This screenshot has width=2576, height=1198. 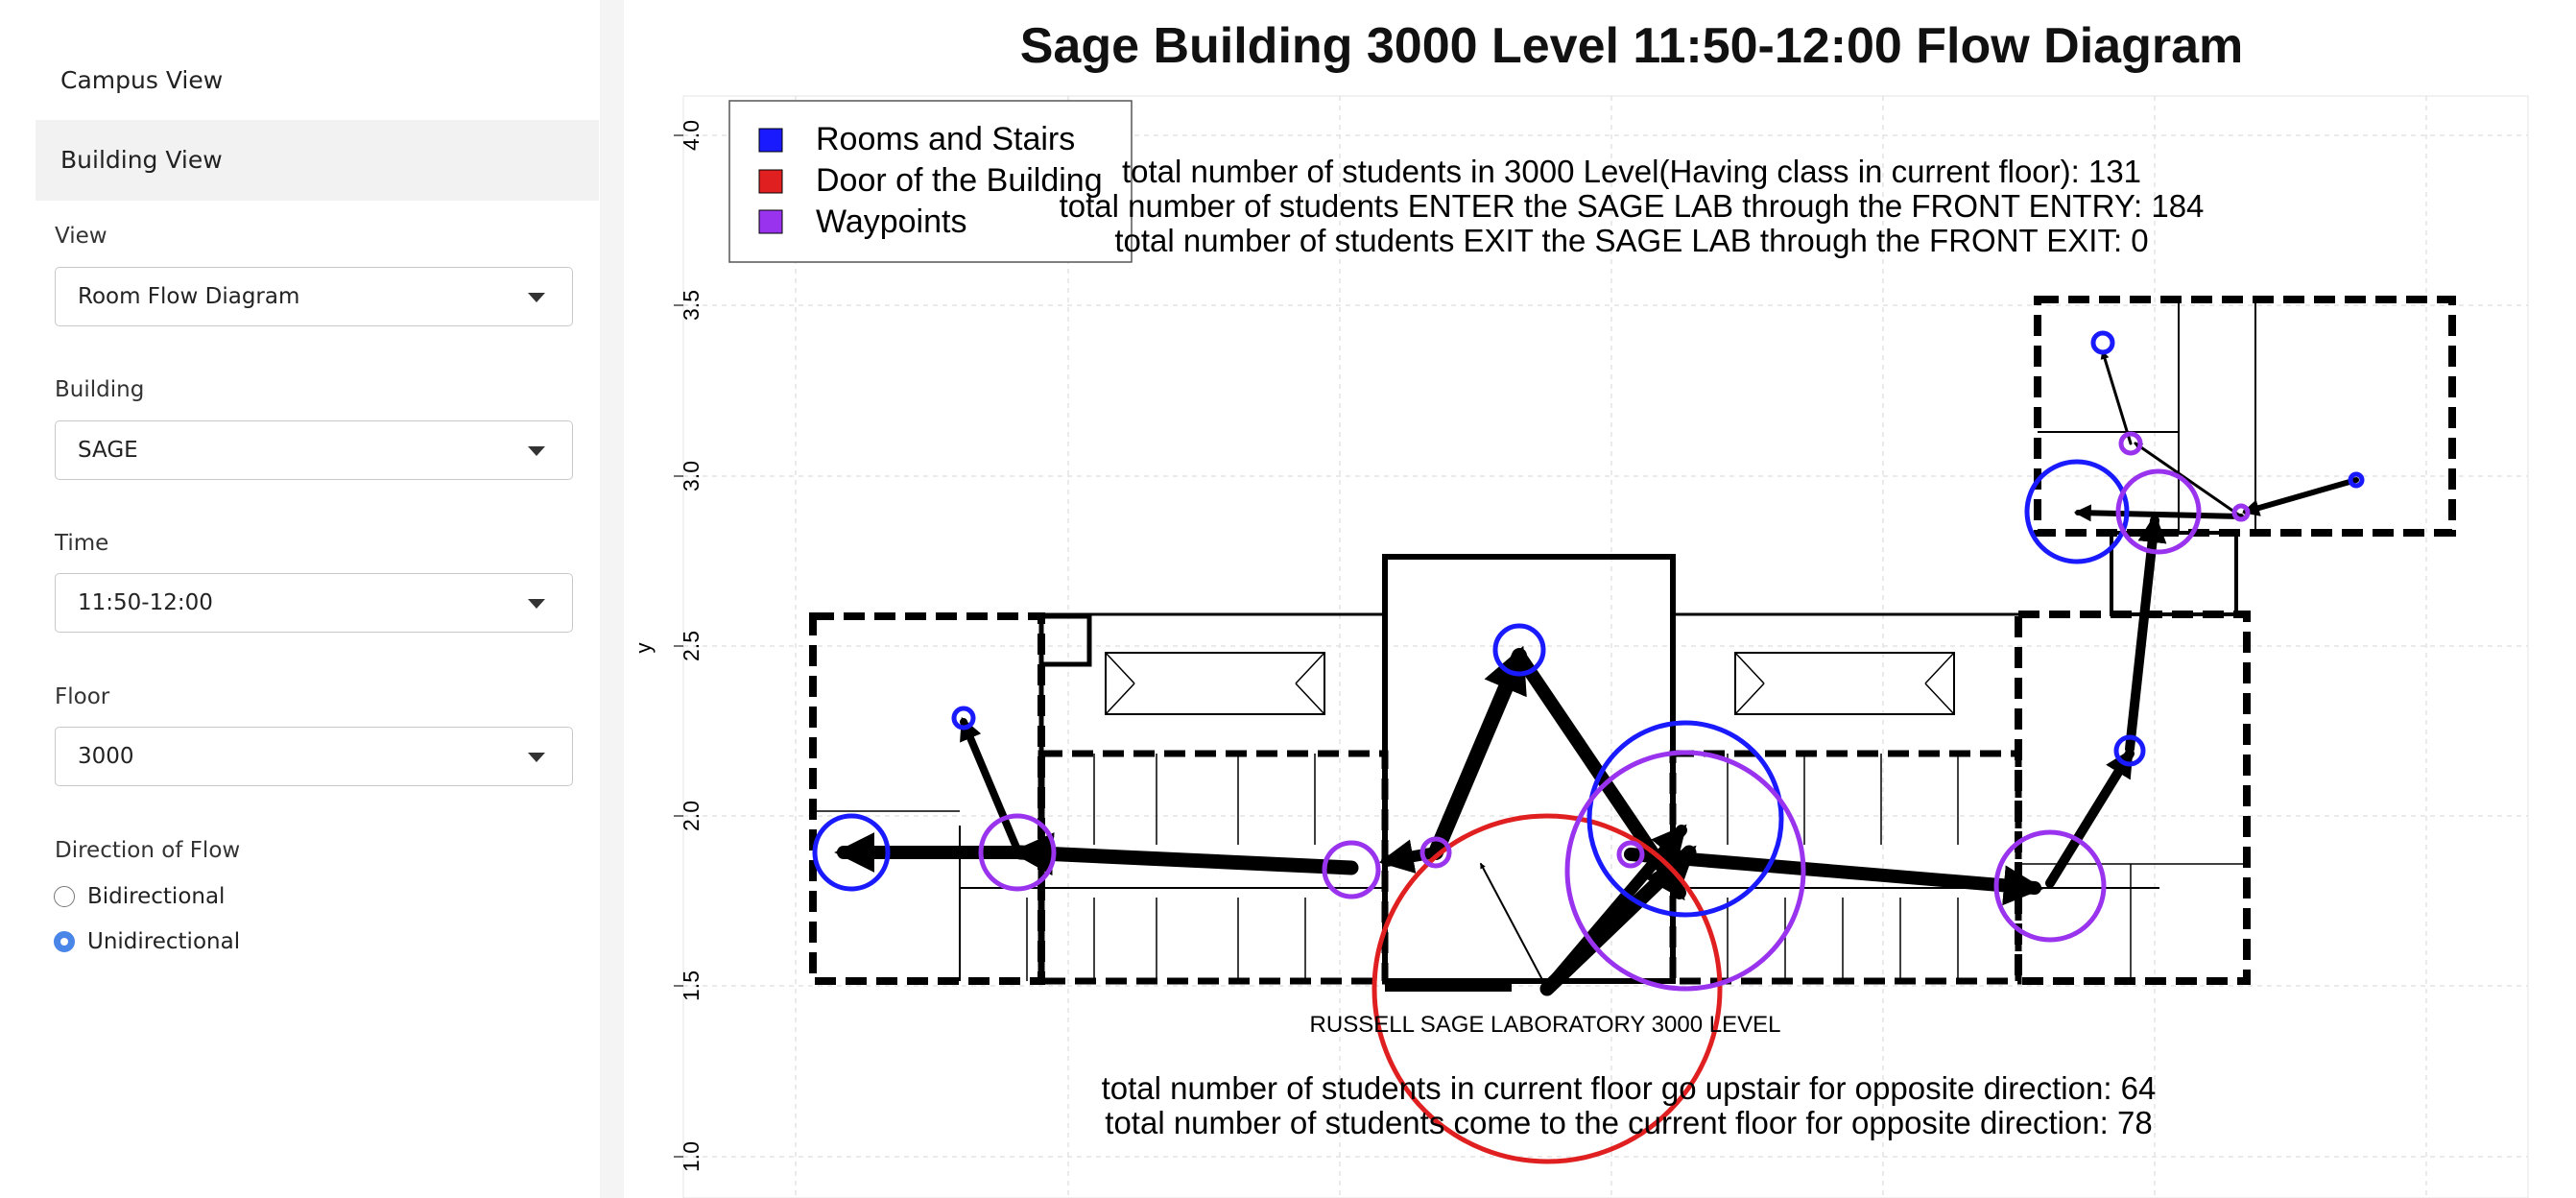 I want to click on time-select-value: 11:50-12:00, so click(x=145, y=602).